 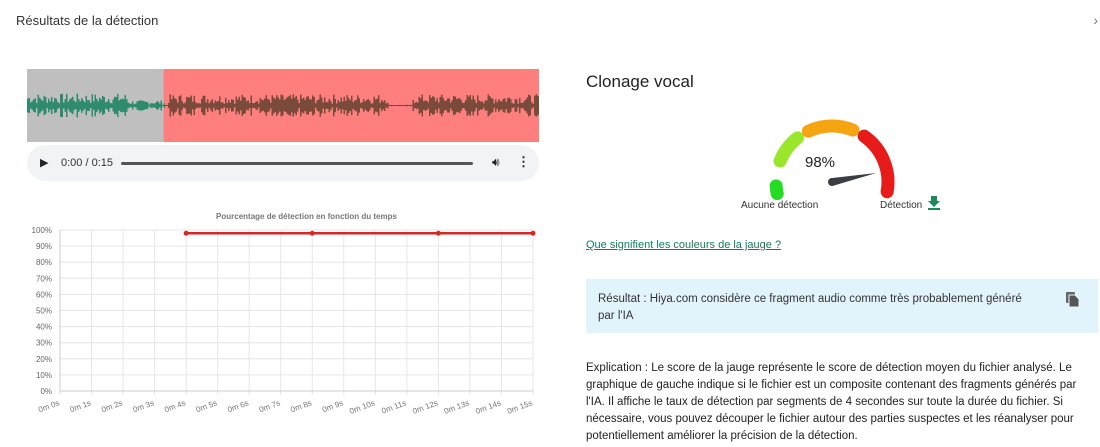 I want to click on y-tick-label: 30%, so click(x=44, y=343).